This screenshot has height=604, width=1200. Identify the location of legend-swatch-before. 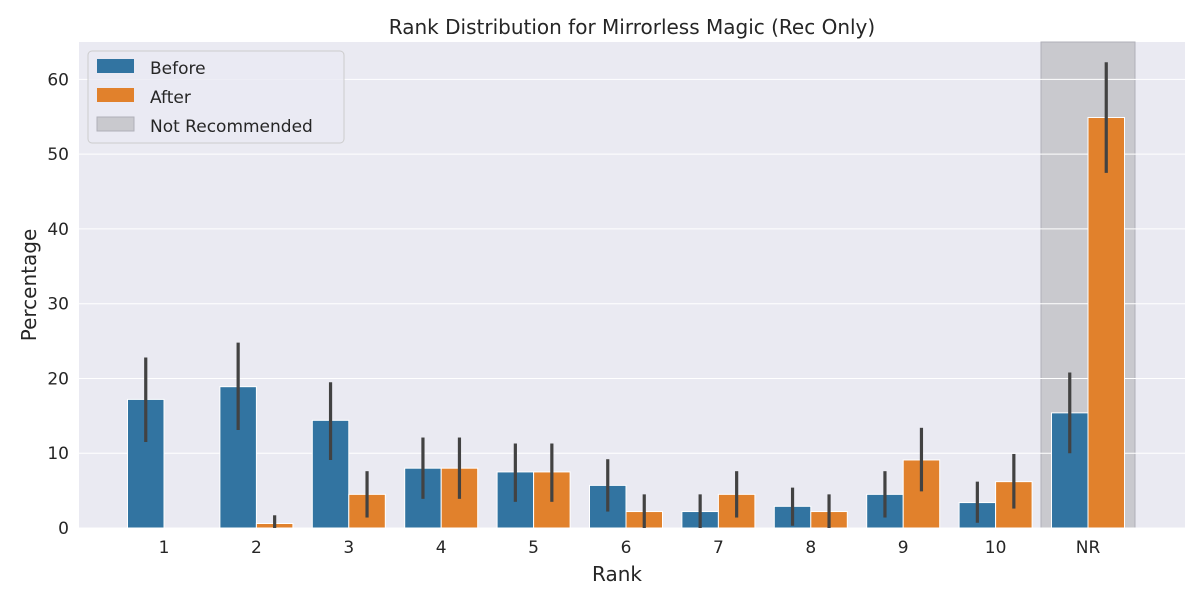
(115, 66).